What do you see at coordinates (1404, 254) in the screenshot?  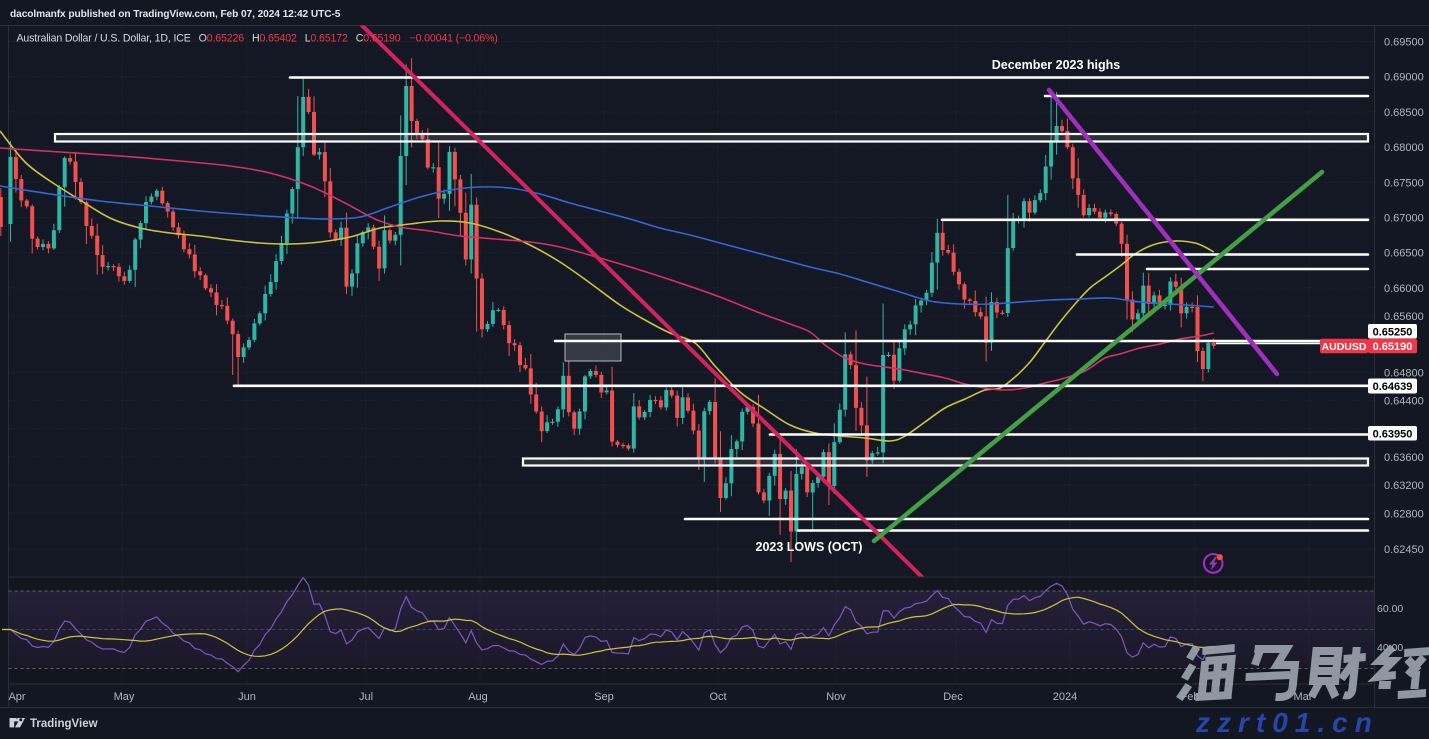 I see `svg-text: 0.66500` at bounding box center [1404, 254].